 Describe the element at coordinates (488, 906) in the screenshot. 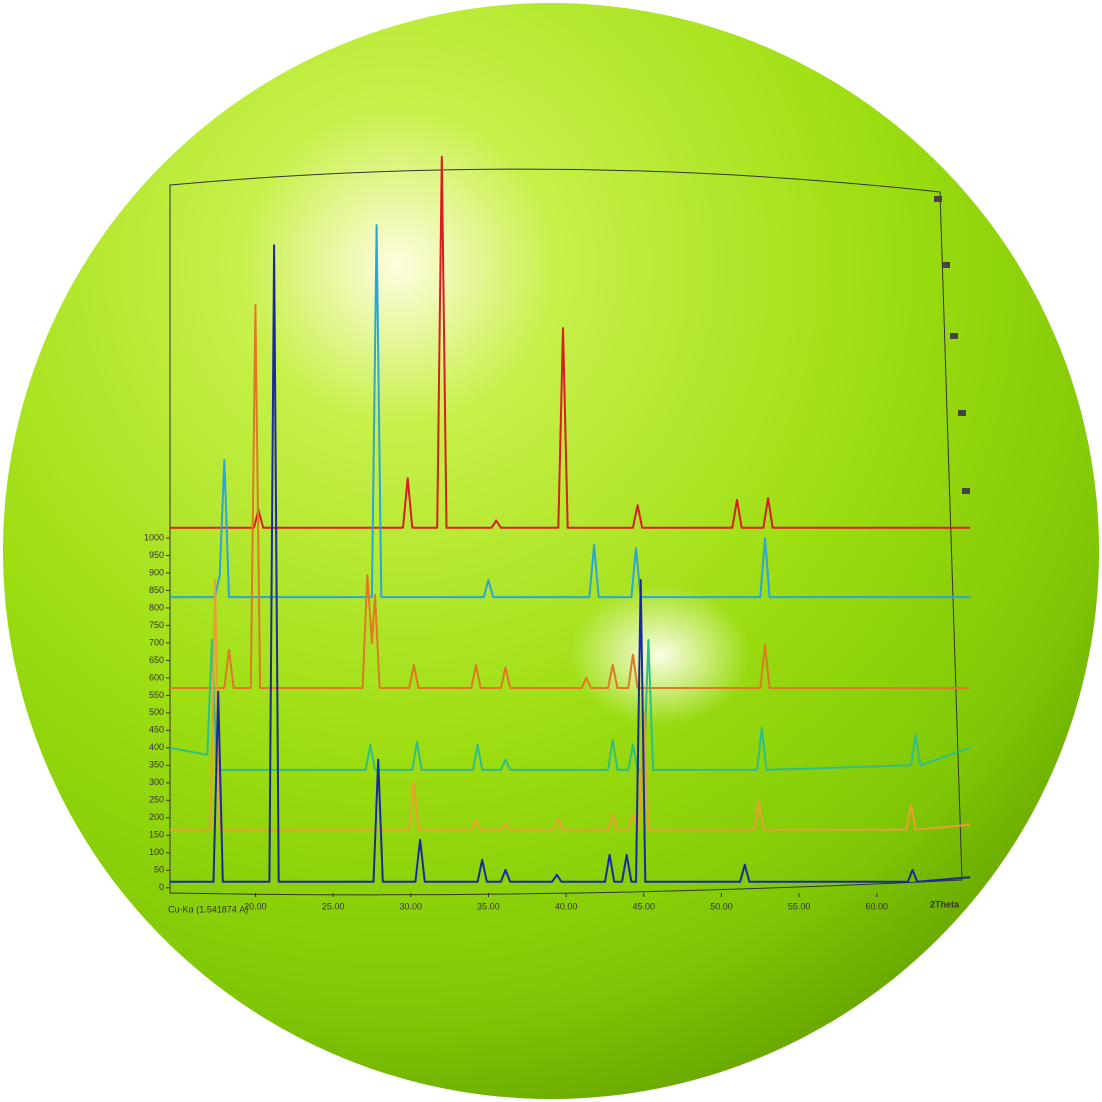

I see `x-tick-label: 35.00` at that location.